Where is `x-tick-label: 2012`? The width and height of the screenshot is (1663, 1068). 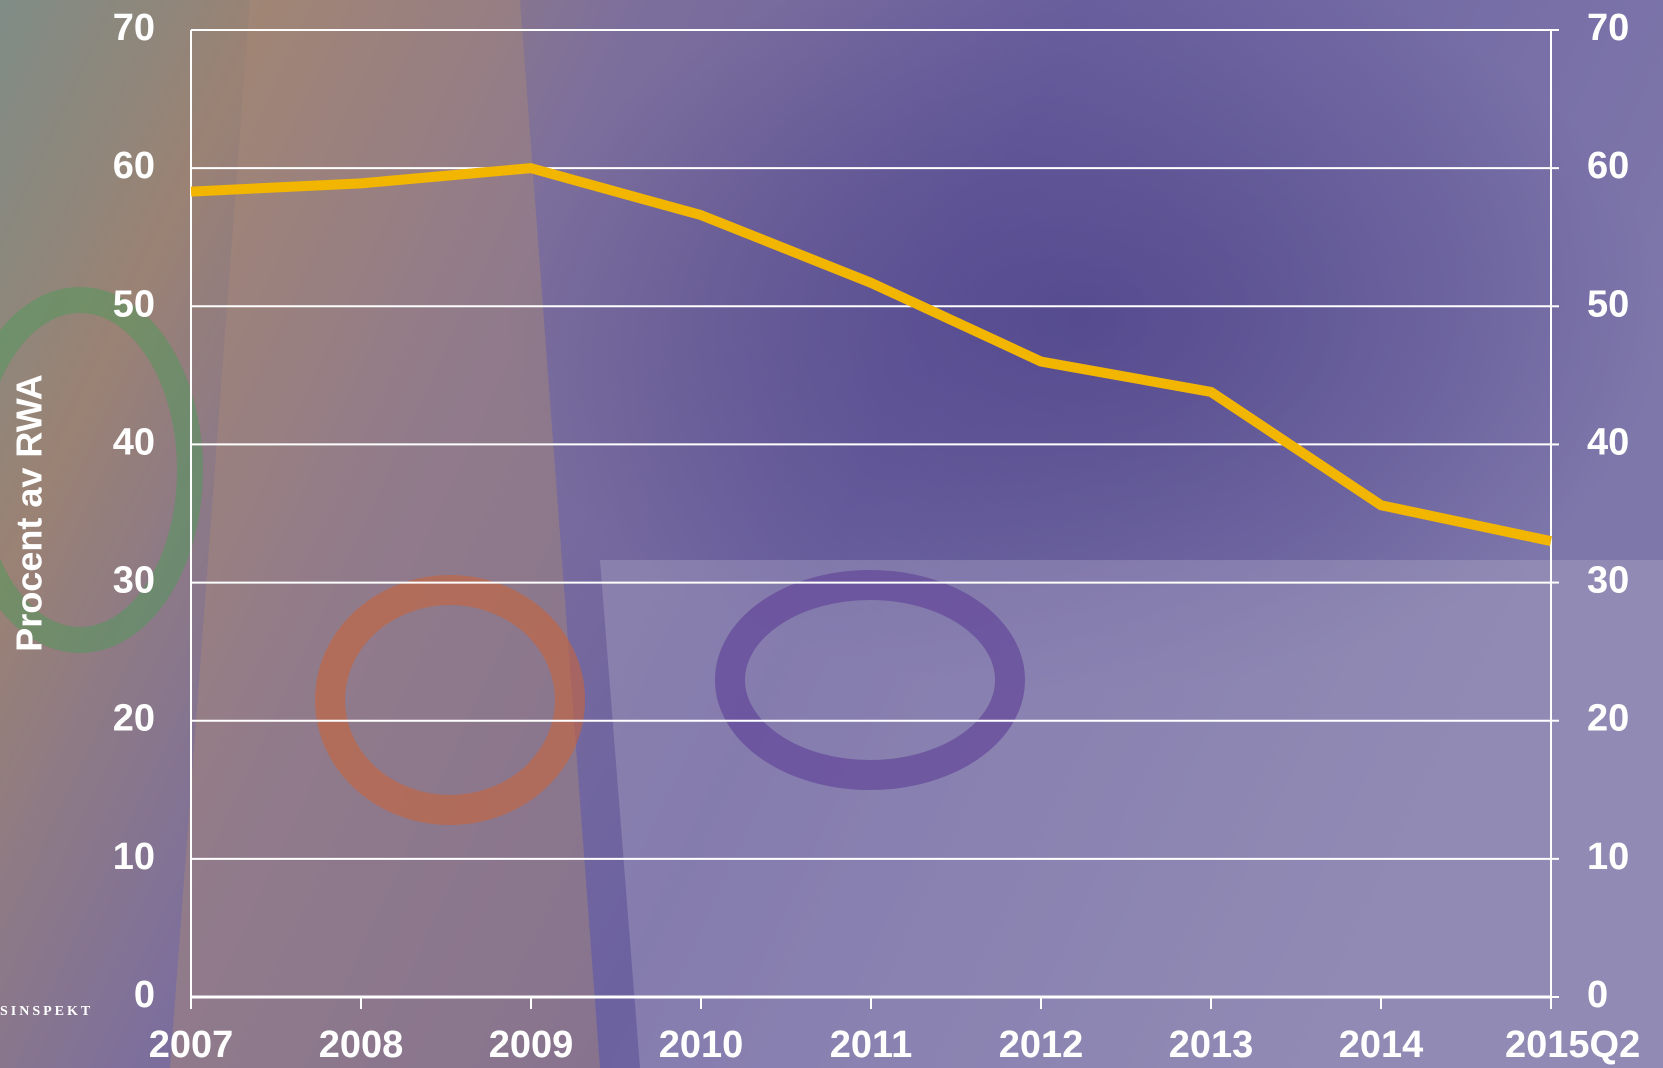
x-tick-label: 2012 is located at coordinates (1041, 1045).